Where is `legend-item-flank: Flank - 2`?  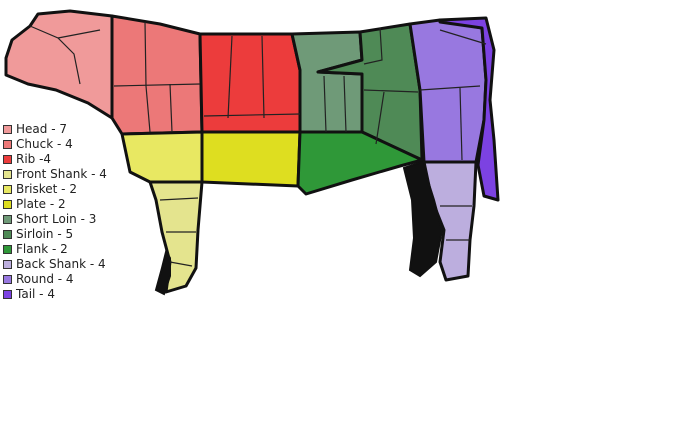
legend-item-flank: Flank - 2 is located at coordinates (55, 249).